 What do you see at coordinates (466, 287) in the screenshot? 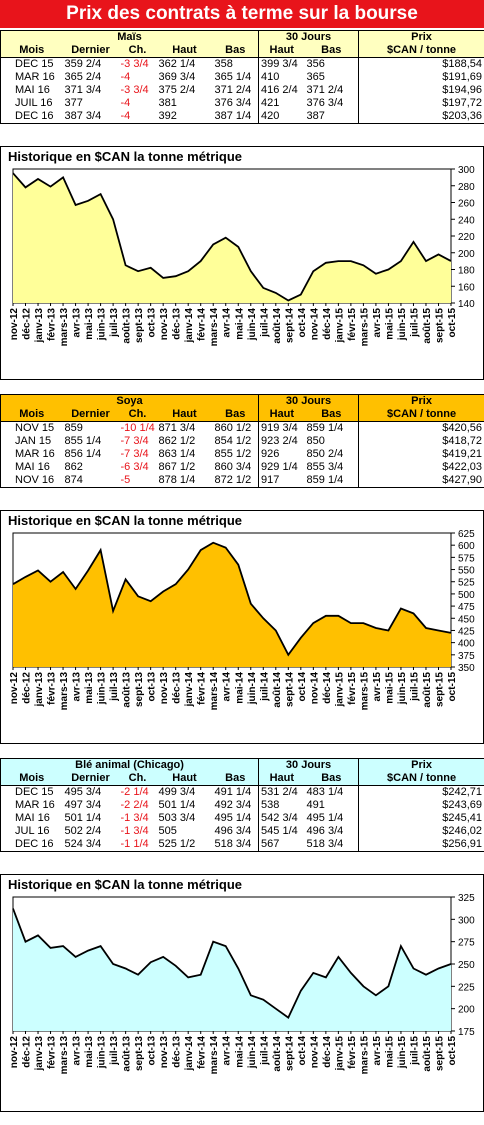
I see `y-tick-label: 160` at bounding box center [466, 287].